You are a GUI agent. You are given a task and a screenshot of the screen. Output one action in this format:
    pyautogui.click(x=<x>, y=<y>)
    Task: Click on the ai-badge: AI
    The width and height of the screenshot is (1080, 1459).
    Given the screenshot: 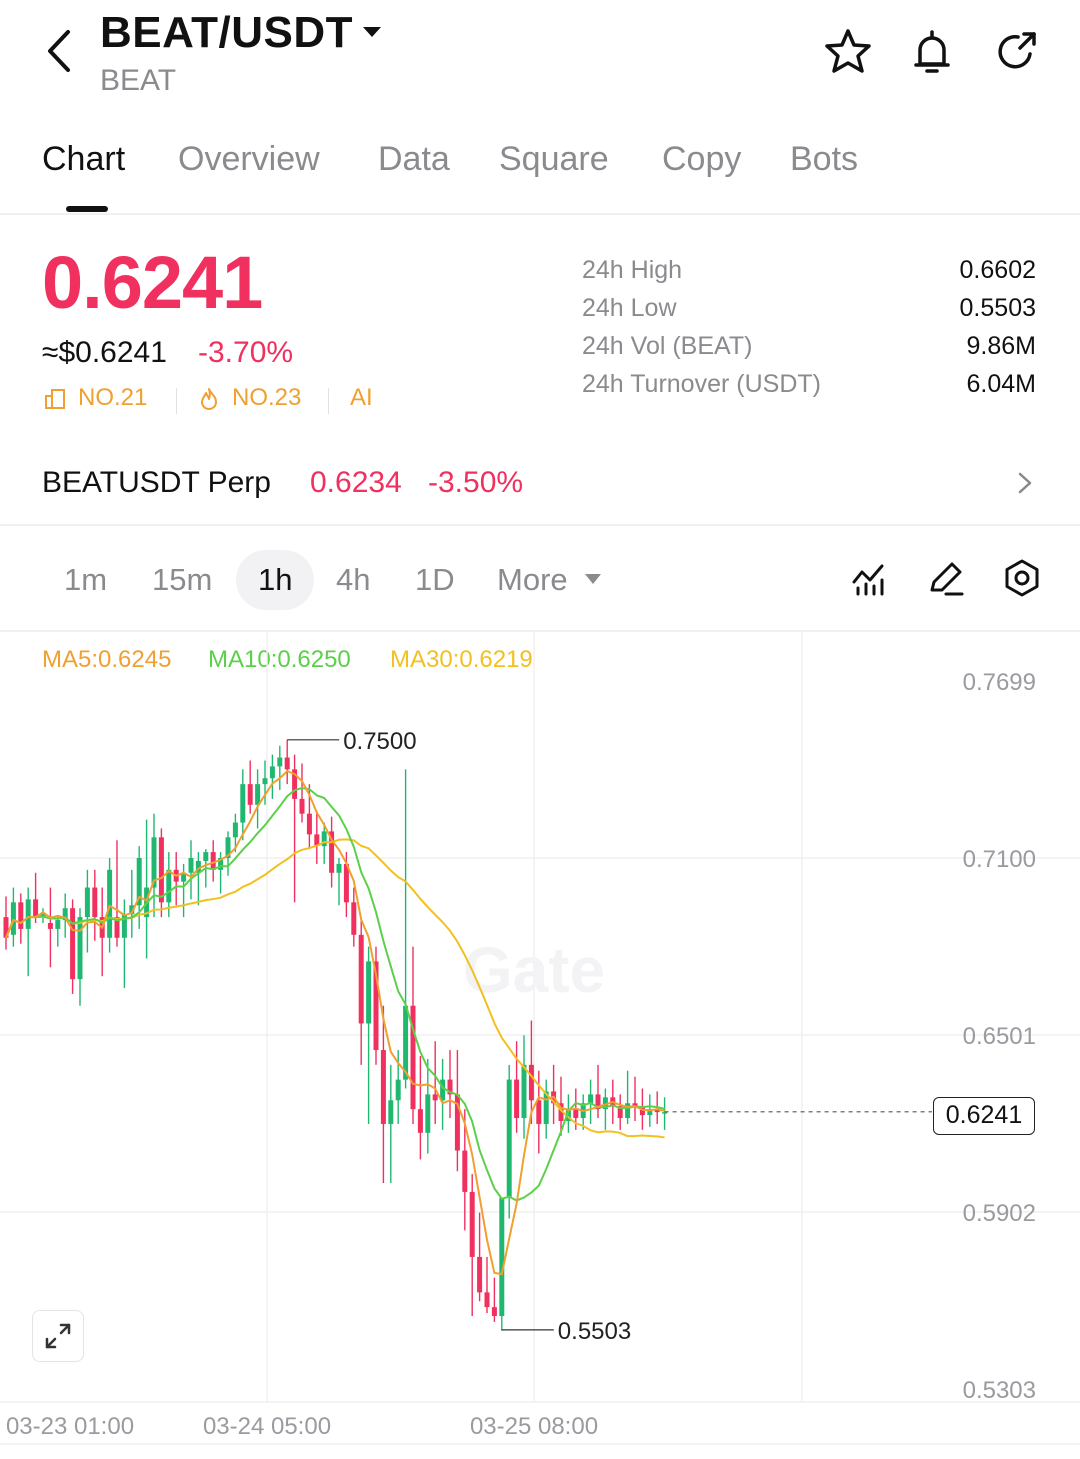 What is the action you would take?
    pyautogui.click(x=361, y=397)
    